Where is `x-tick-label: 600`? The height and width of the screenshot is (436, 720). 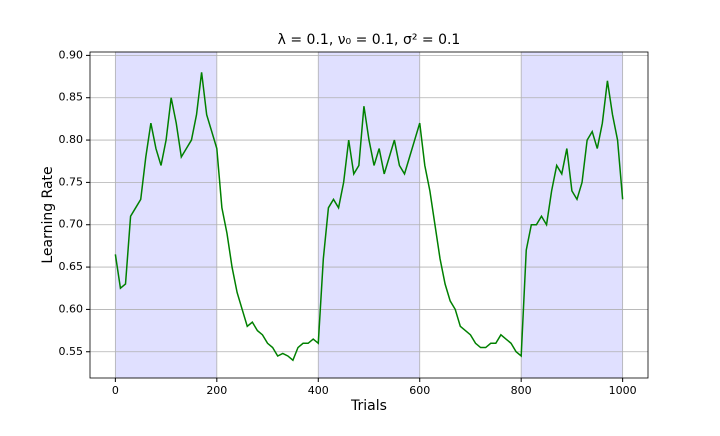 x-tick-label: 600 is located at coordinates (419, 390).